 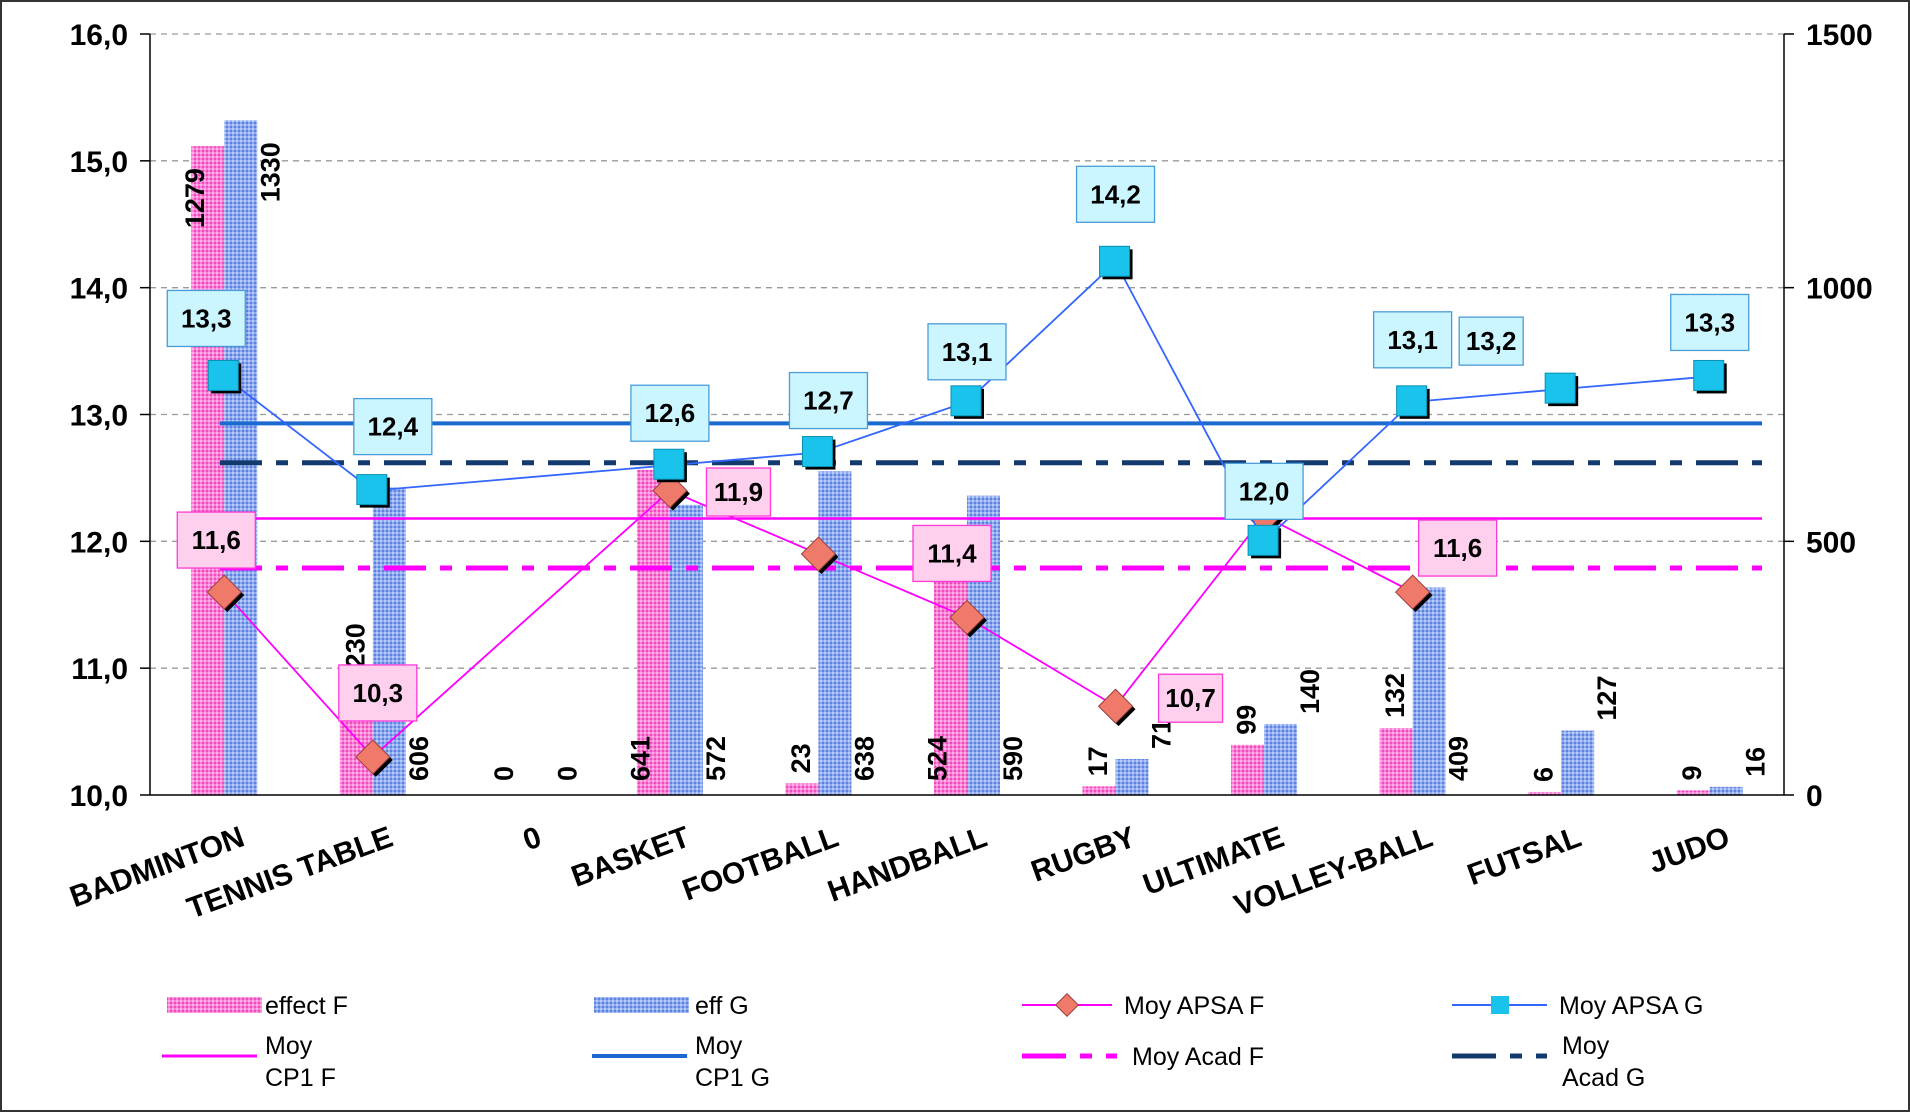 What do you see at coordinates (1116, 707) in the screenshot?
I see `marker-moy-apsa-f-rugby` at bounding box center [1116, 707].